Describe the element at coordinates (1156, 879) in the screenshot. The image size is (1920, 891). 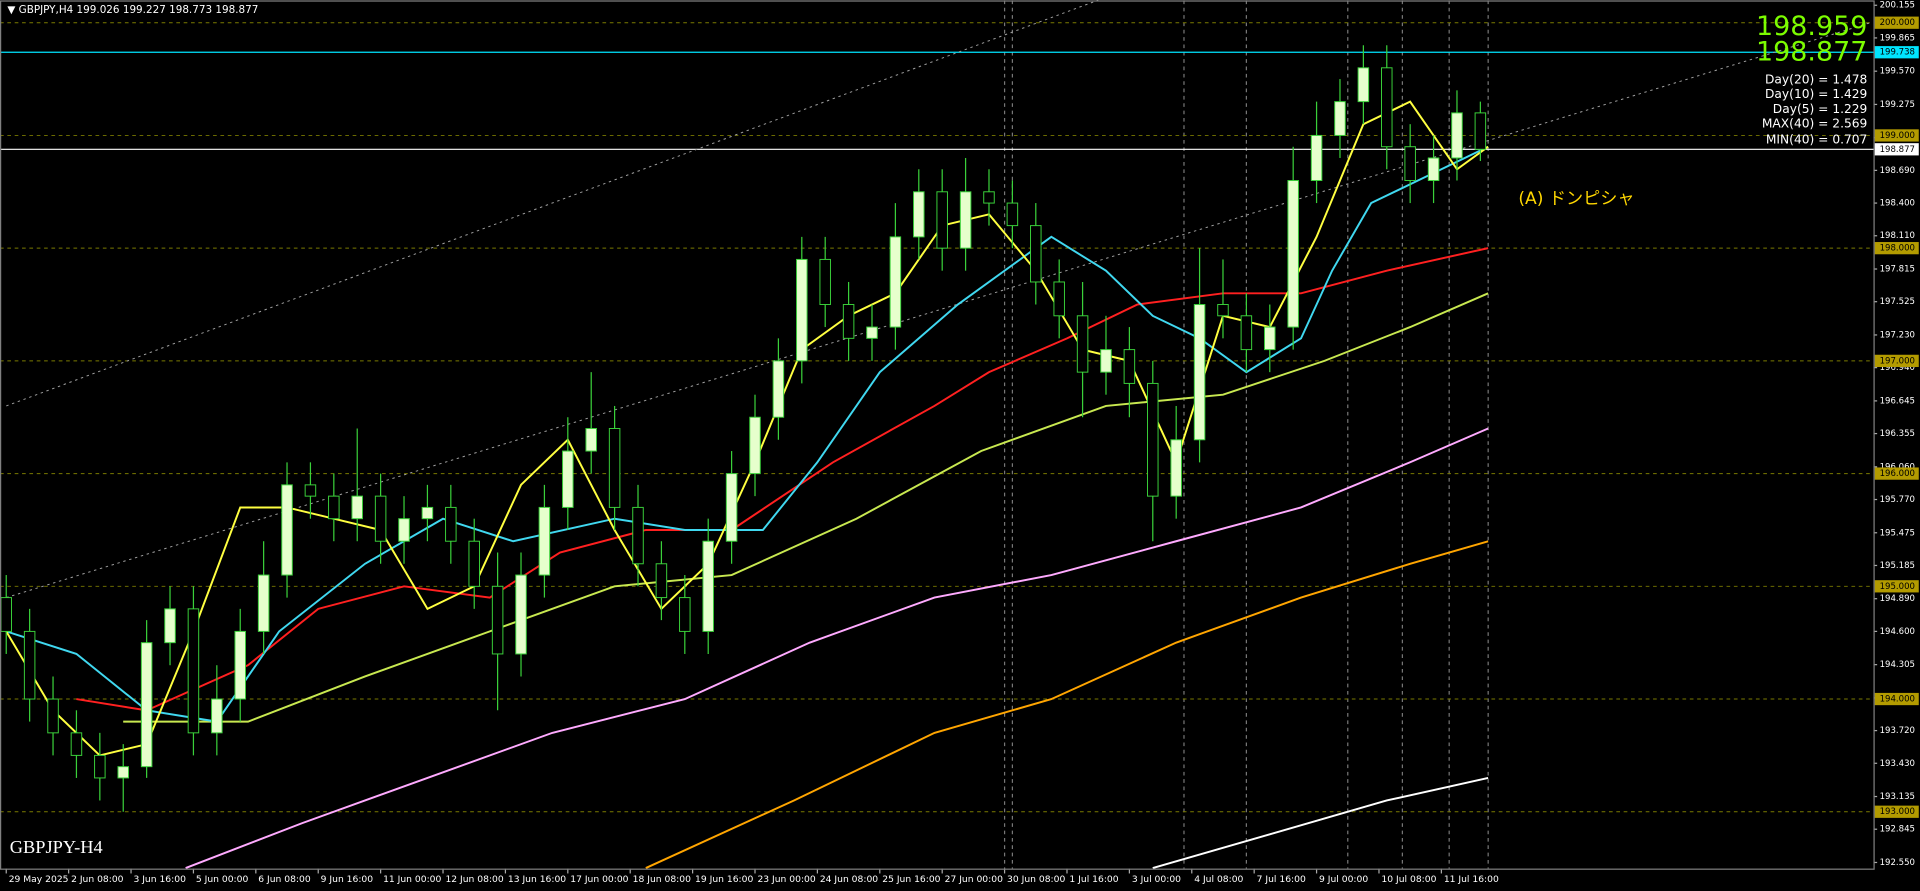
I see `x-tick-label: 3 Jul 00:00` at that location.